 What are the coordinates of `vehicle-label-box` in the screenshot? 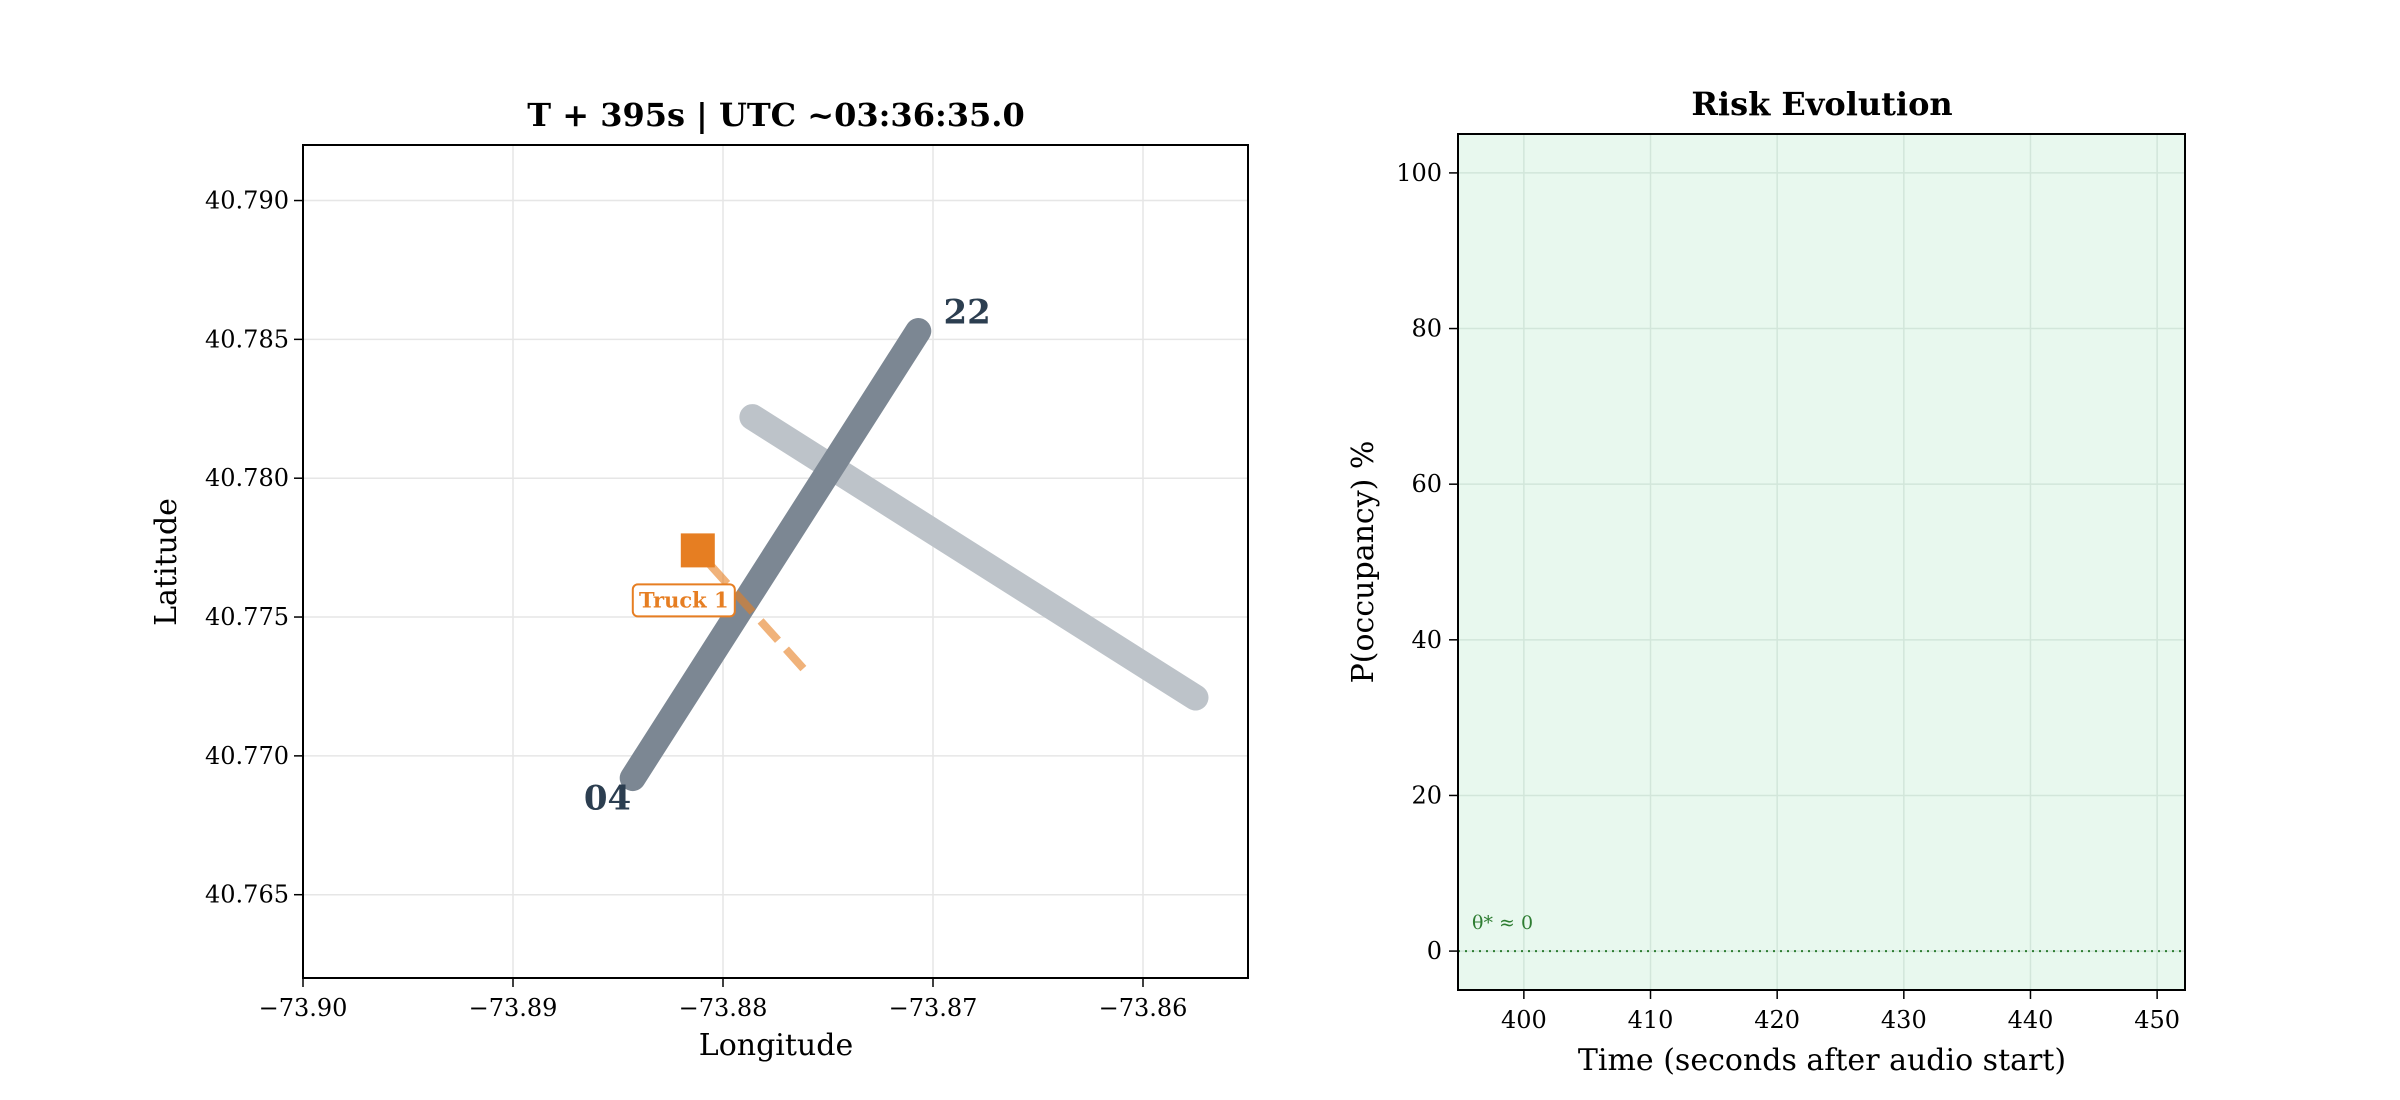 It's located at (683, 600).